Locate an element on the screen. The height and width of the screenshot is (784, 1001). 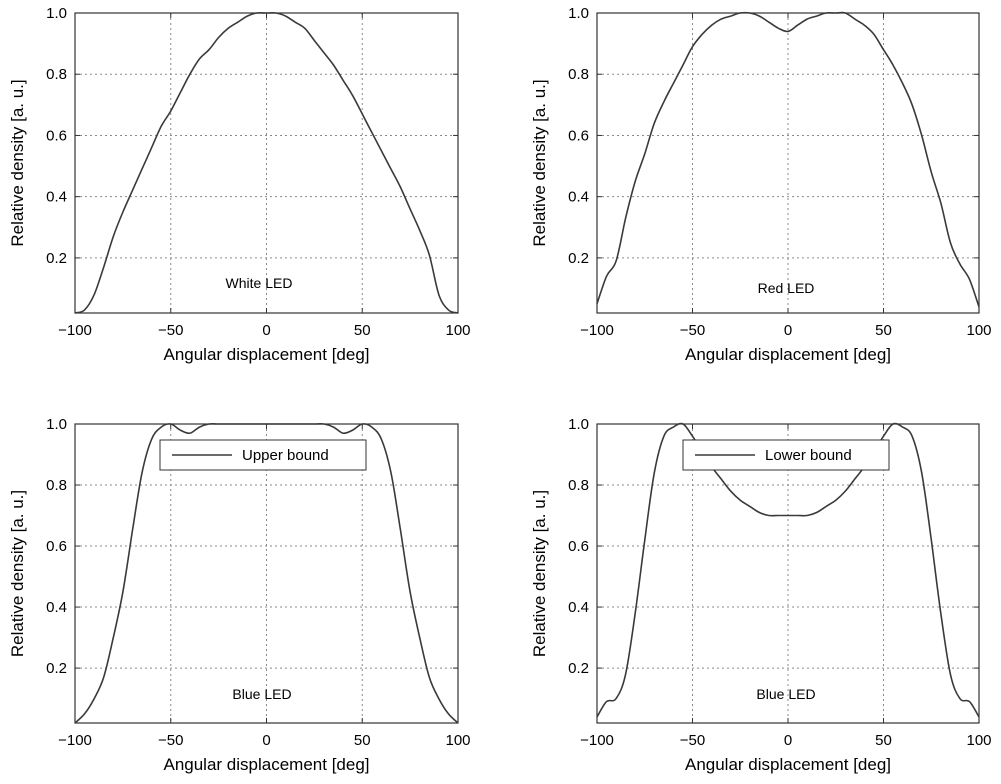
legend: Lower bound is located at coordinates (786, 455).